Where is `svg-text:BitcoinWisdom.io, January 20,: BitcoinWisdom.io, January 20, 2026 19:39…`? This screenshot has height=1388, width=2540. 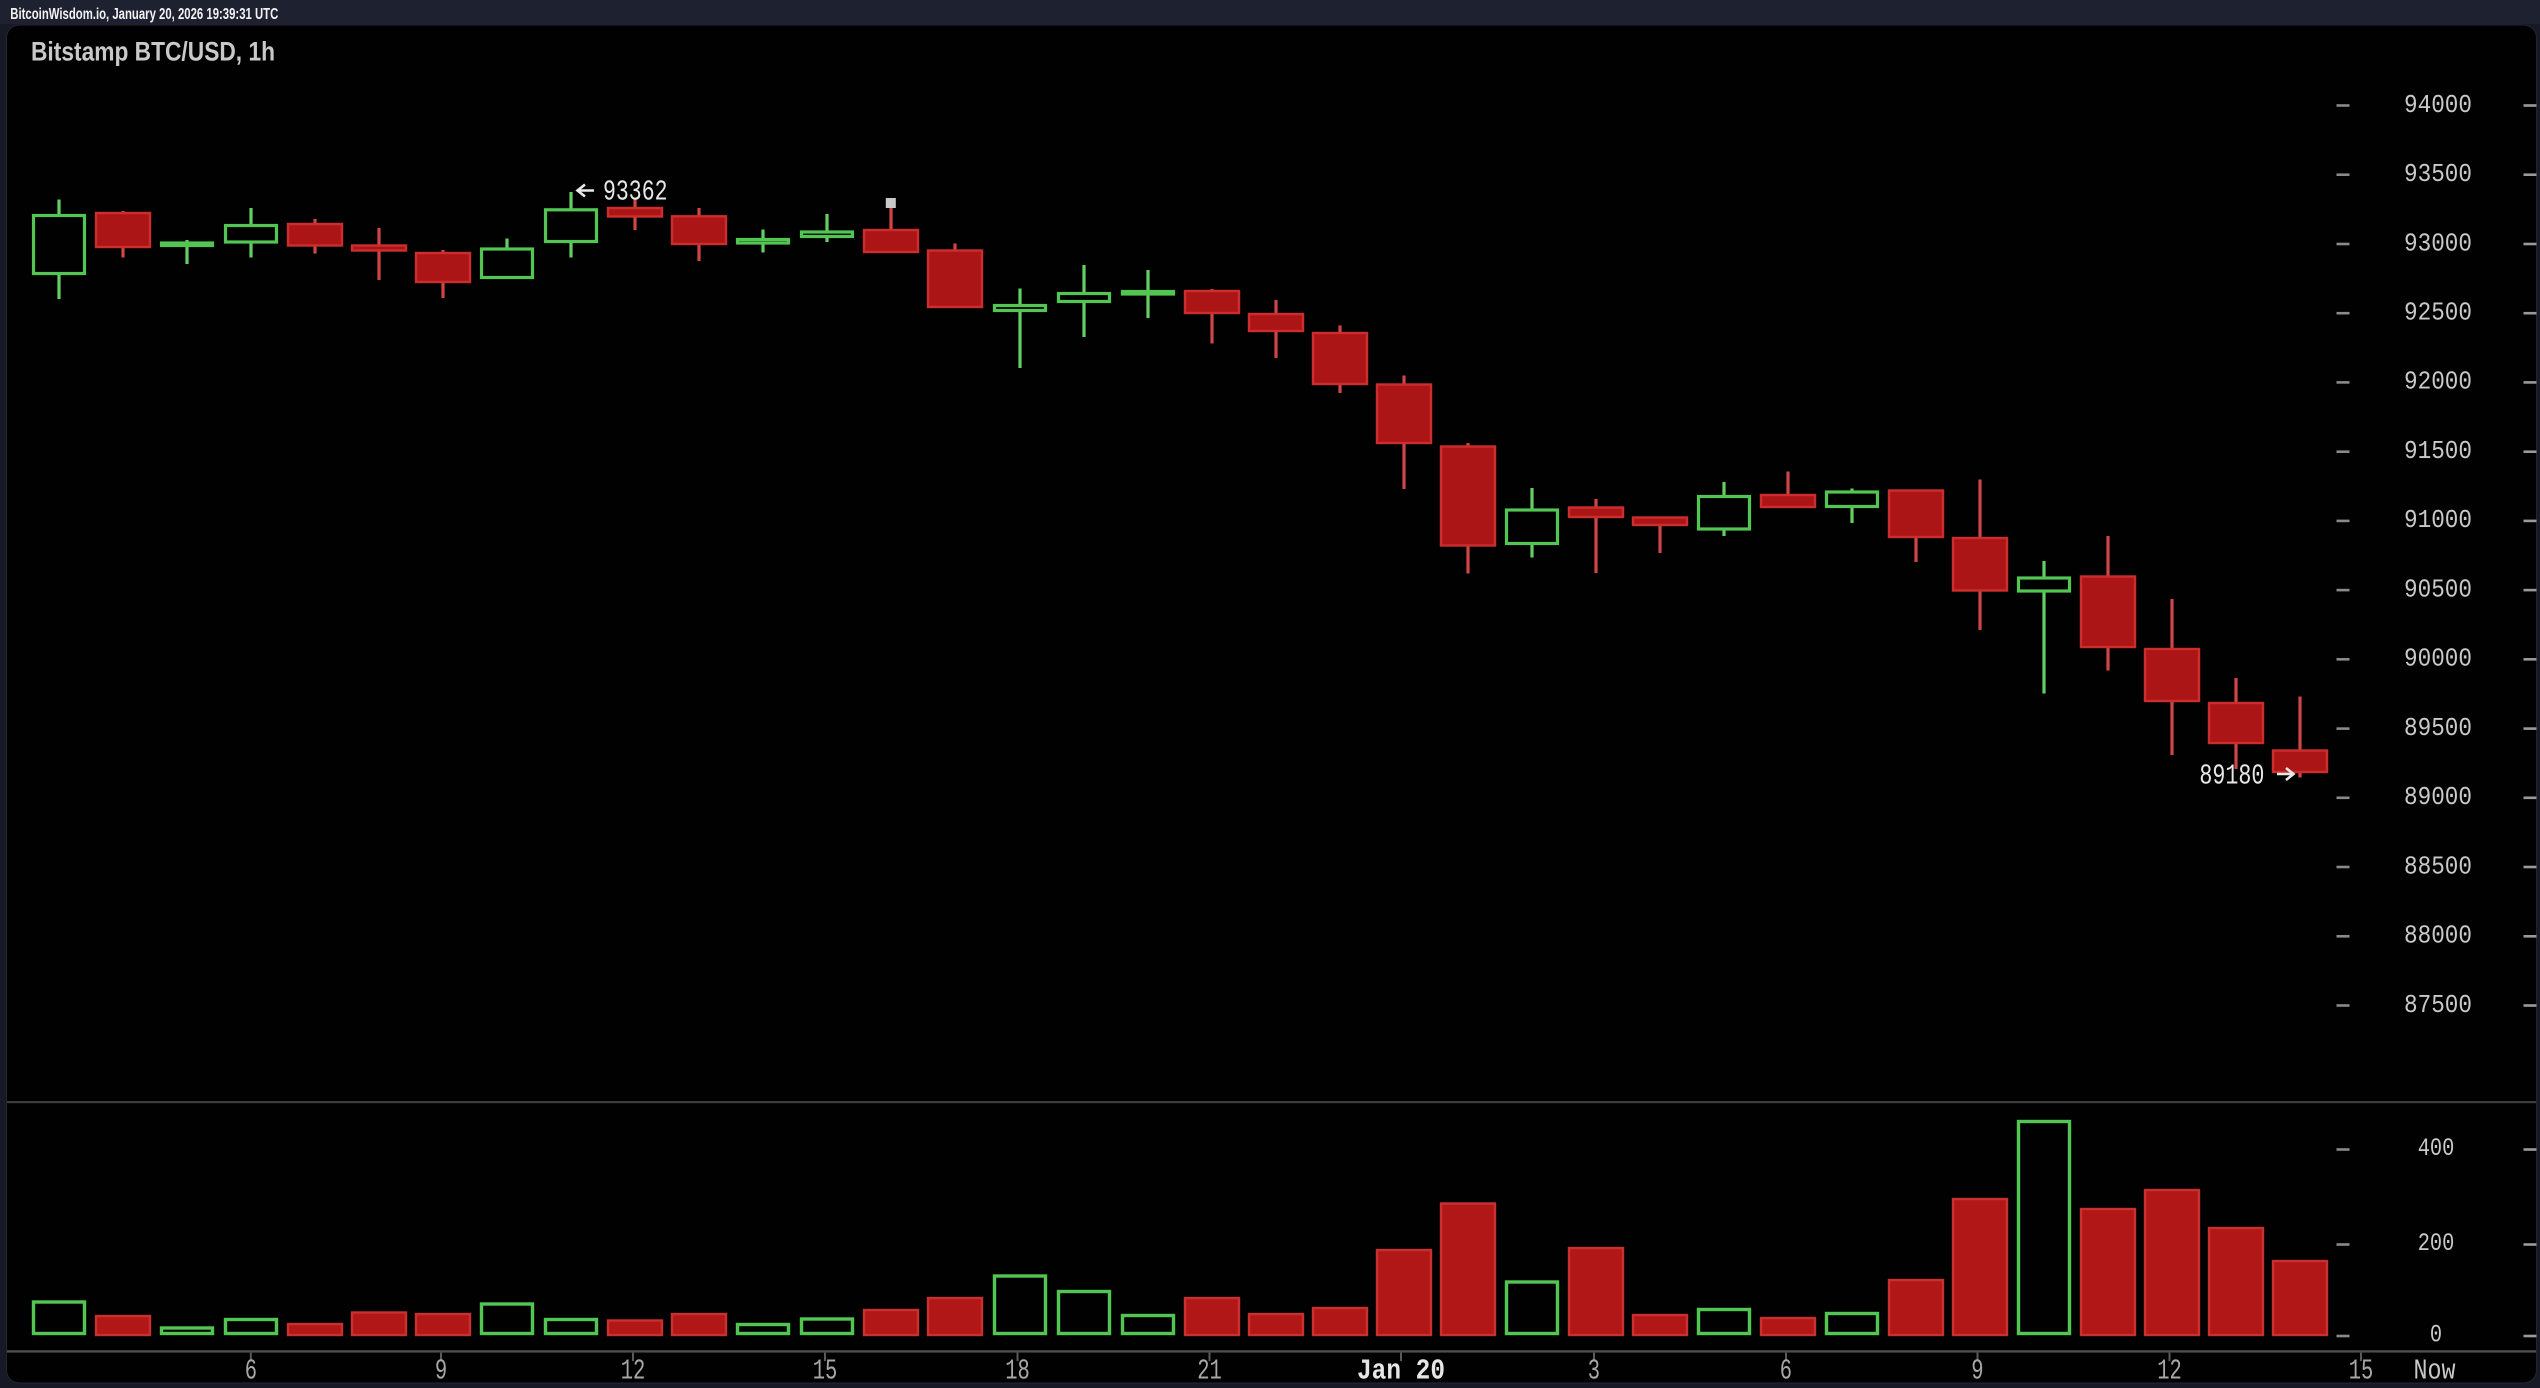
svg-text:BitcoinWisdom.io, January 20,: BitcoinWisdom.io, January 20, 2026 19:39… is located at coordinates (144, 14).